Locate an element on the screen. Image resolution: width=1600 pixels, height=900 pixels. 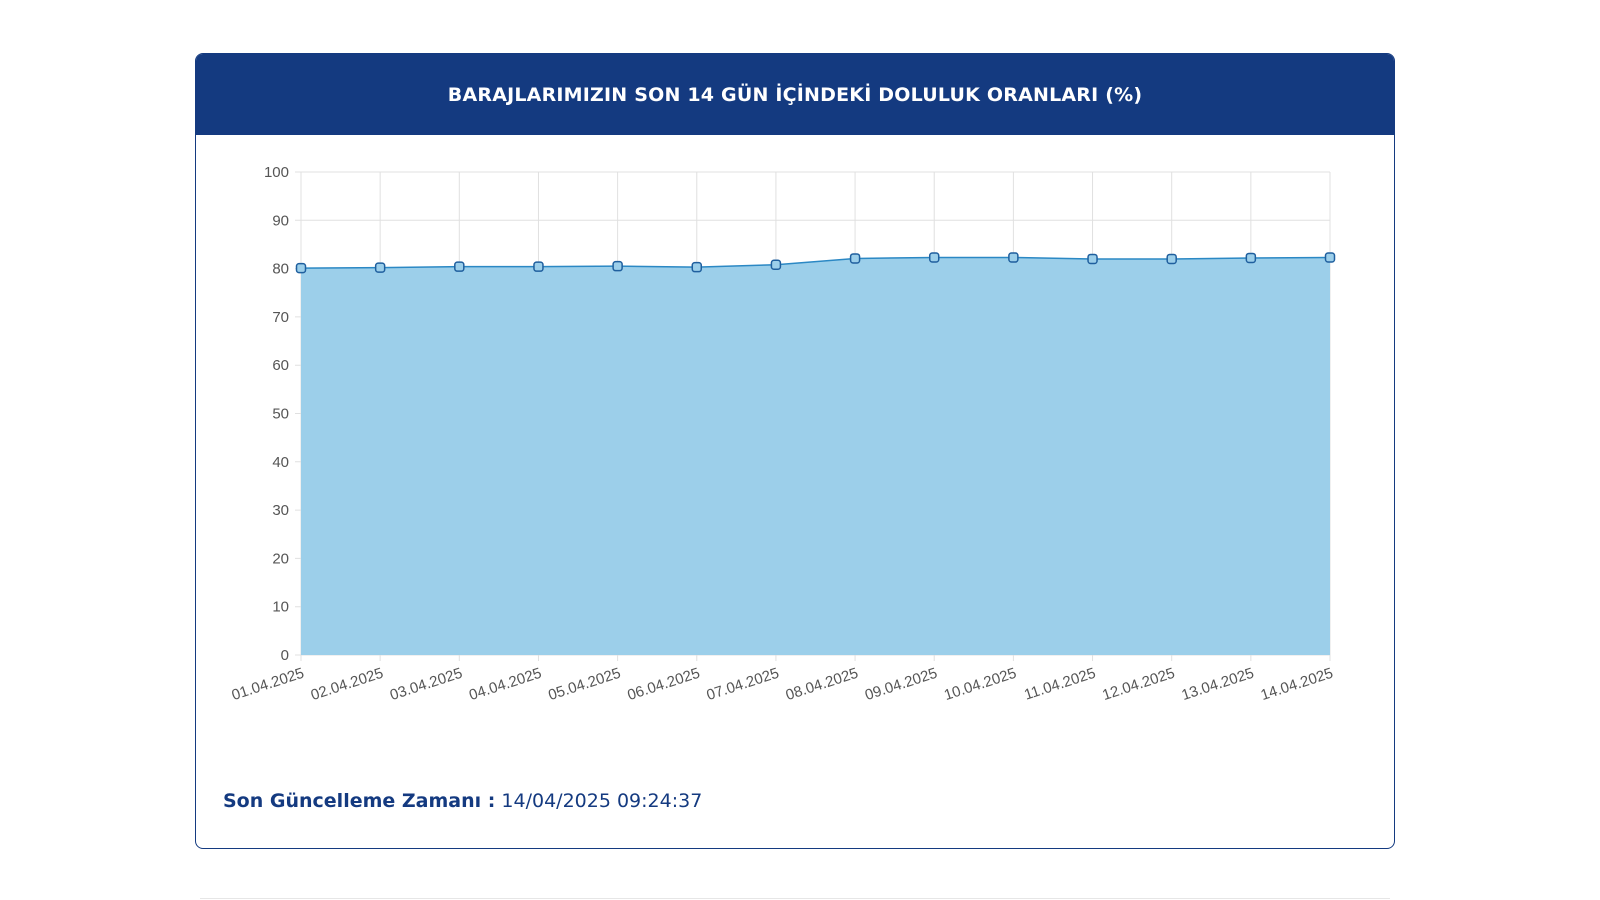
x-tick-label: 12.04.2025 is located at coordinates (1138, 684).